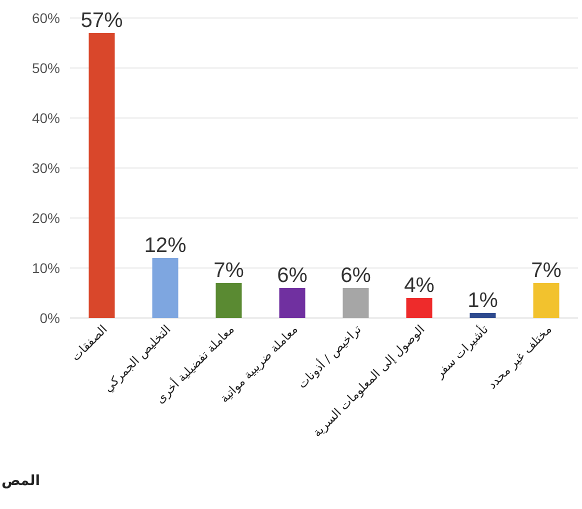 The height and width of the screenshot is (509, 582). Describe the element at coordinates (165, 245) in the screenshot. I see `data-label: 12%` at that location.